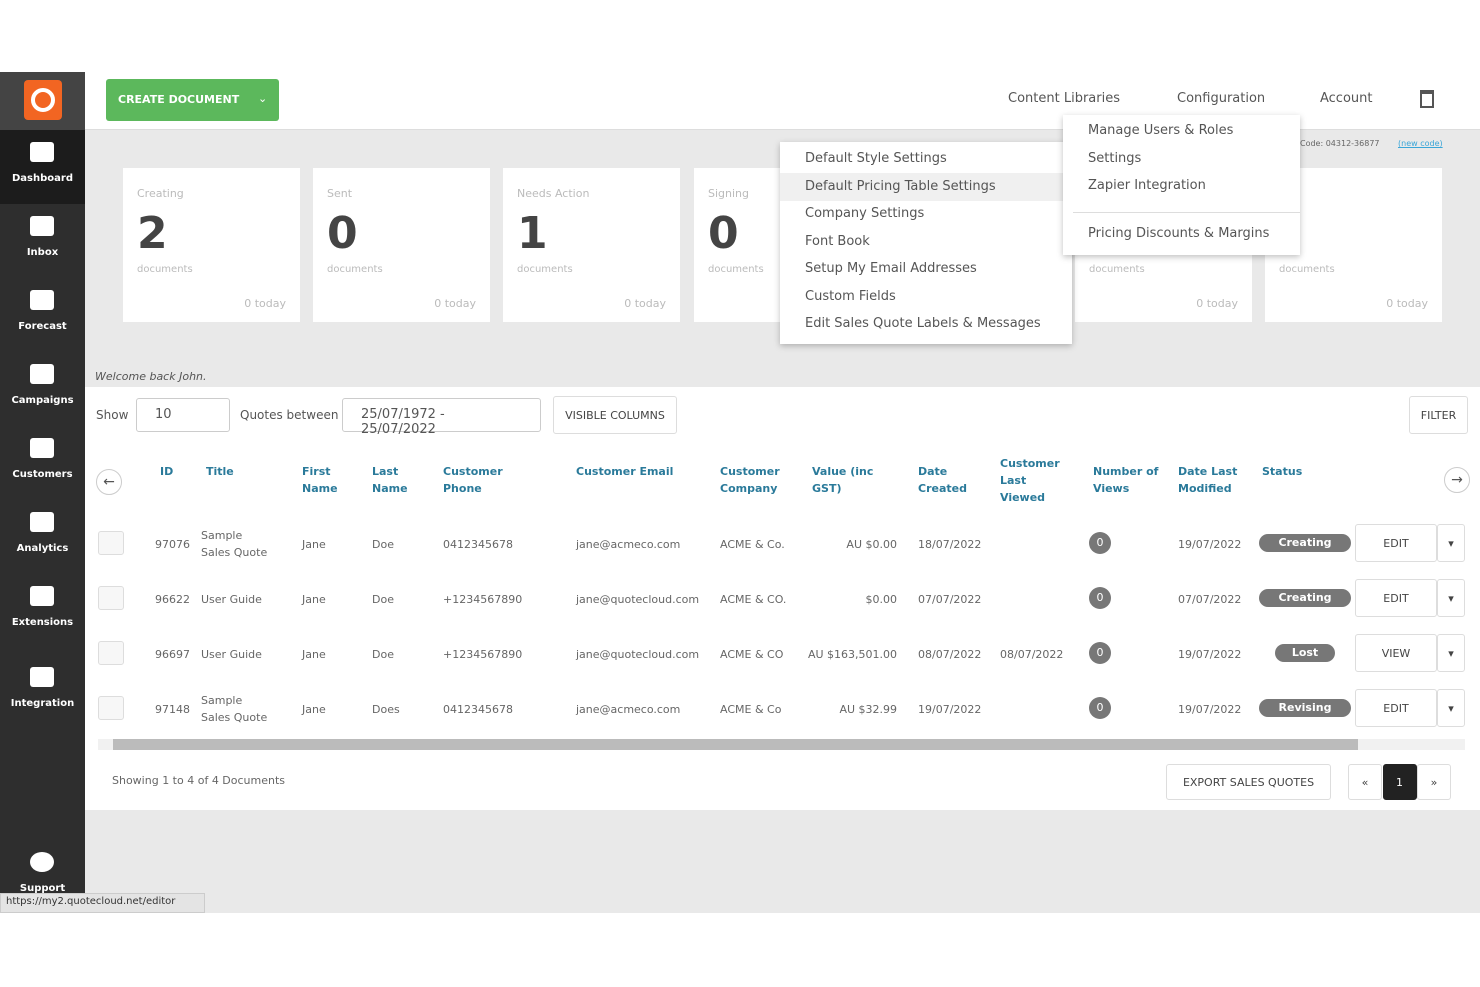  I want to click on logo-area, so click(42, 101).